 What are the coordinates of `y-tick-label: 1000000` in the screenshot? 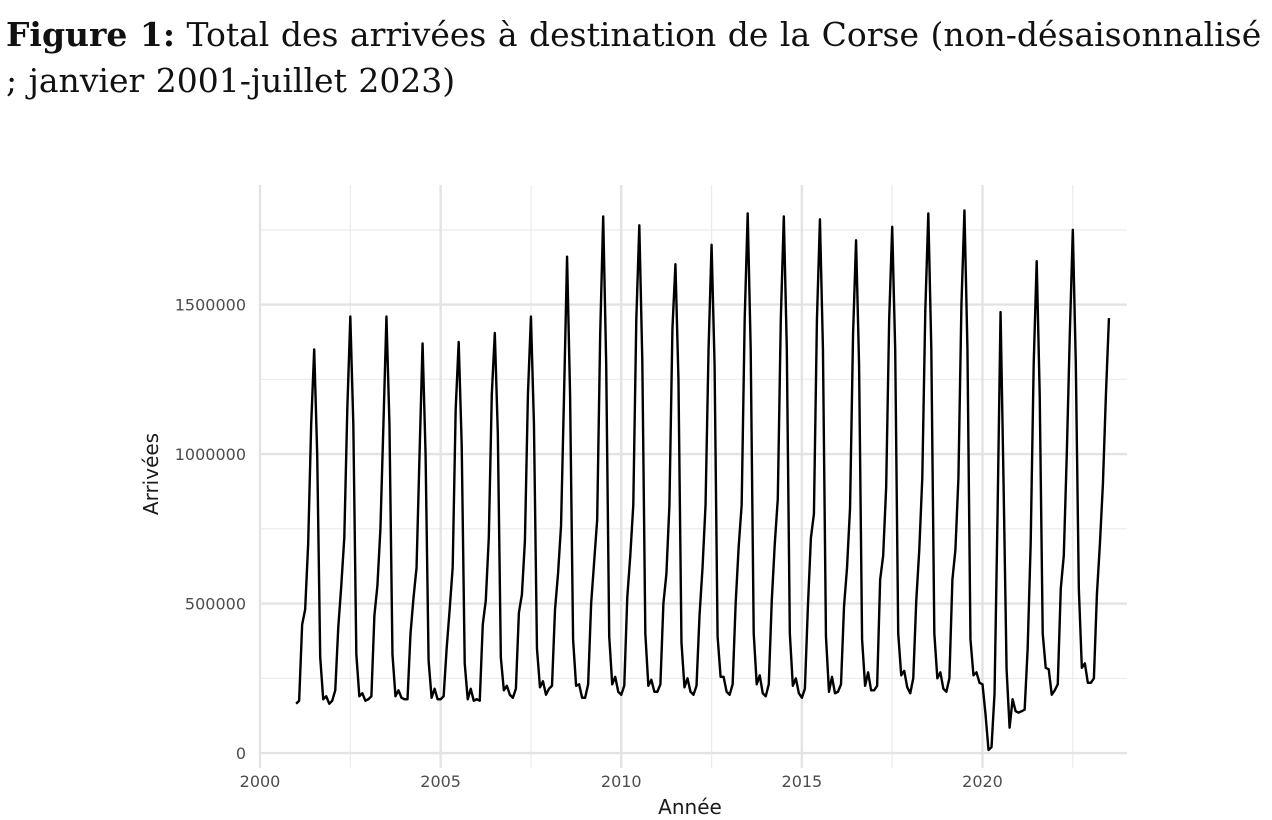 It's located at (210, 454).